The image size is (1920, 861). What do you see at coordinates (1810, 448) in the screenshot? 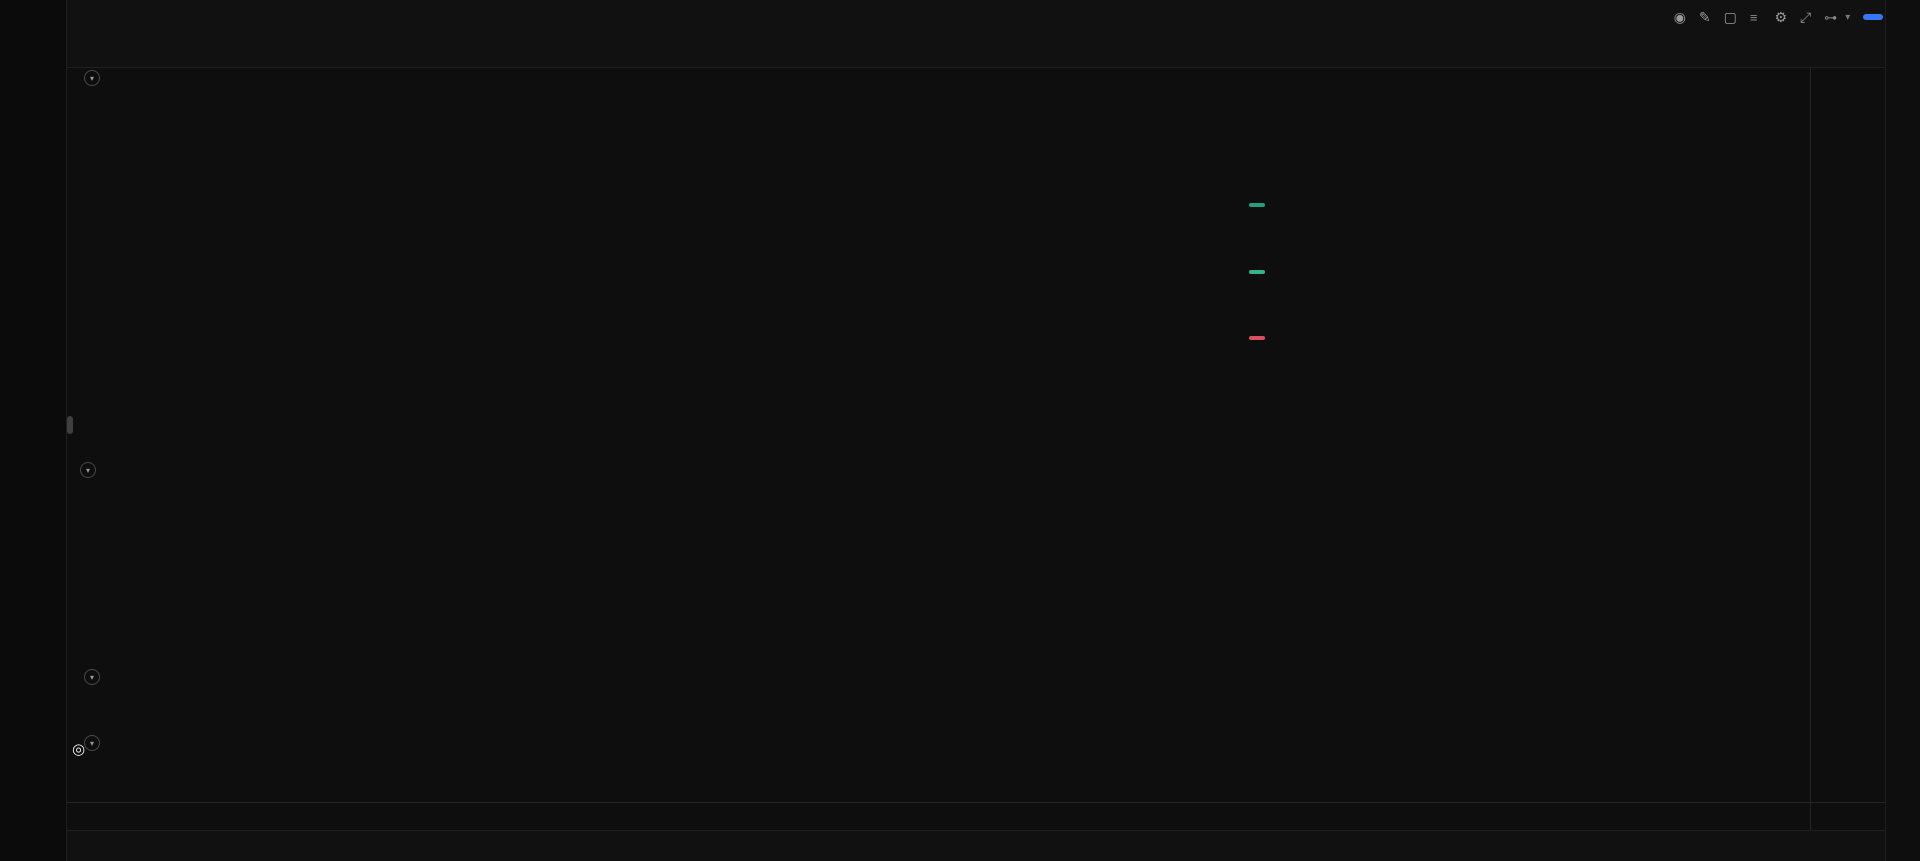
I see `axis-divider` at bounding box center [1810, 448].